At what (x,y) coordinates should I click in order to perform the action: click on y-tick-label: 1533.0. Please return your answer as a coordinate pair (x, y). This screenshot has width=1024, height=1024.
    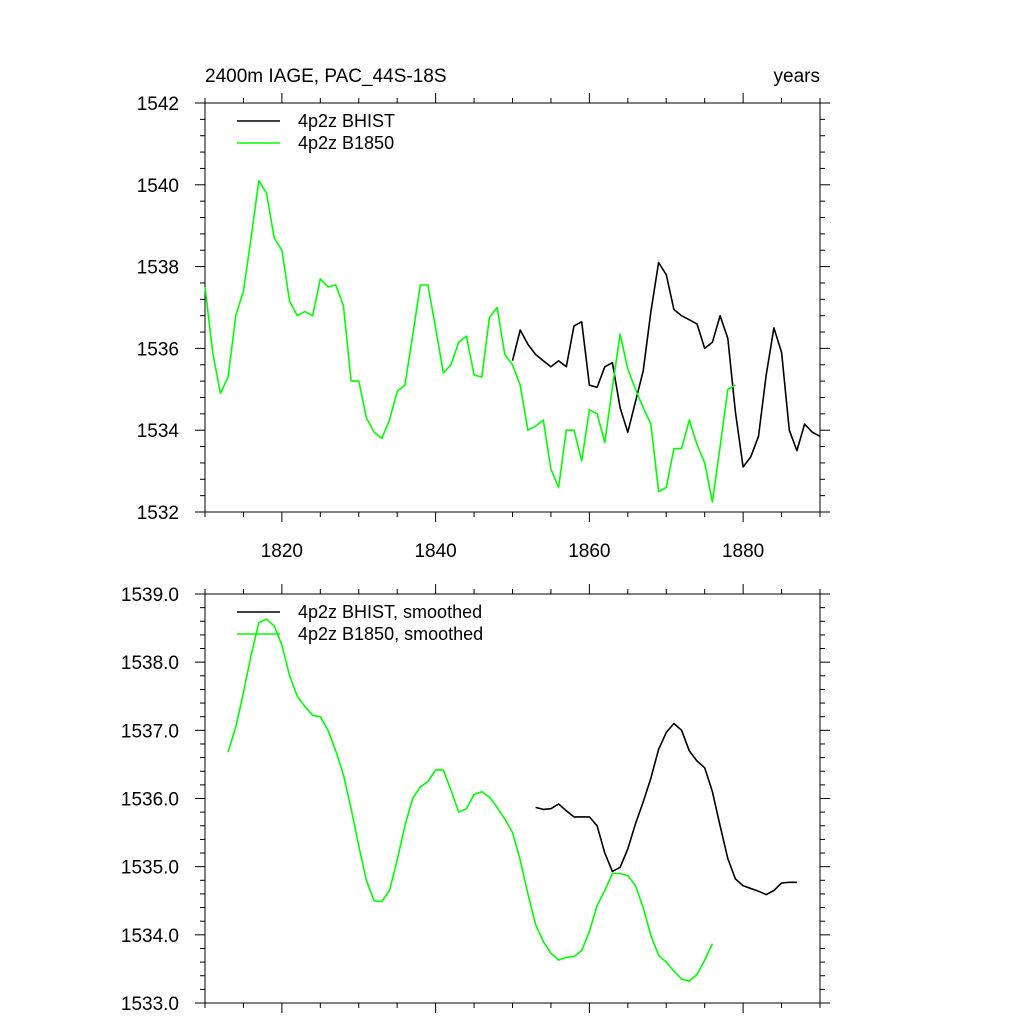
    Looking at the image, I should click on (150, 1004).